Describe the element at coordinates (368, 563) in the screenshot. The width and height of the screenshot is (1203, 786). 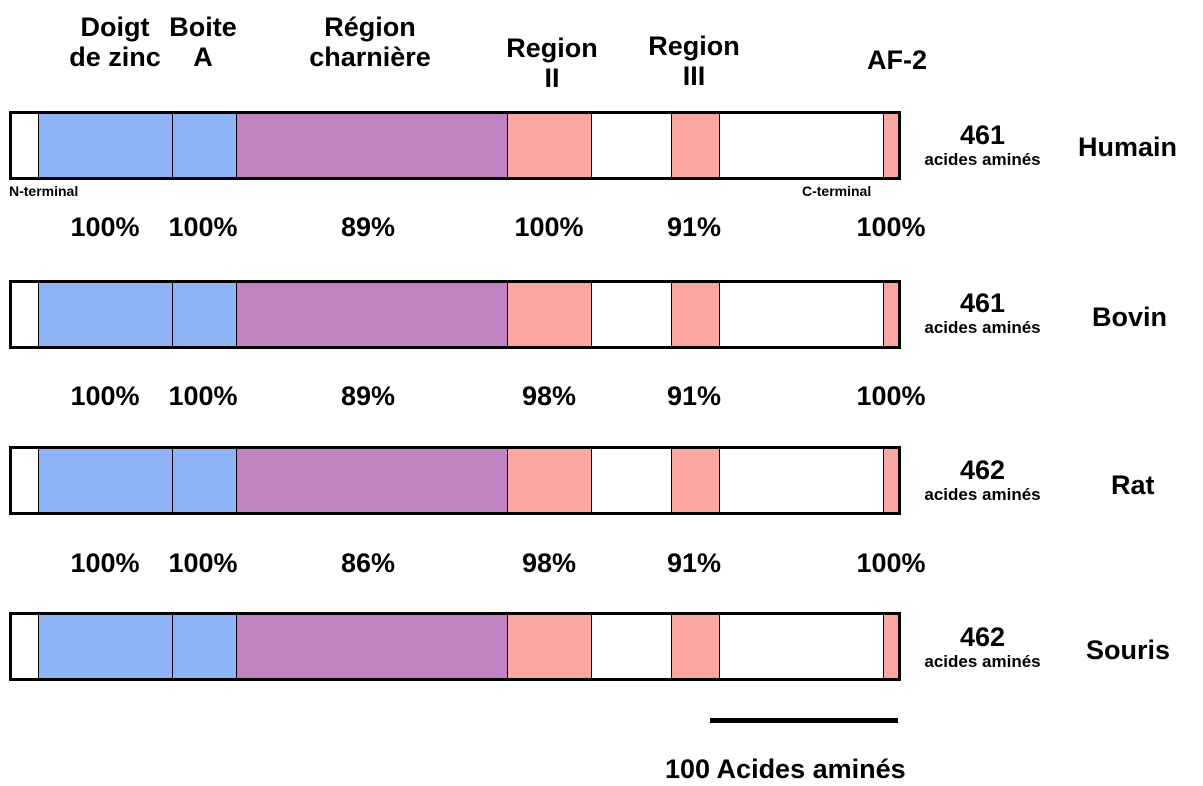
I see `identity-value: 86%` at that location.